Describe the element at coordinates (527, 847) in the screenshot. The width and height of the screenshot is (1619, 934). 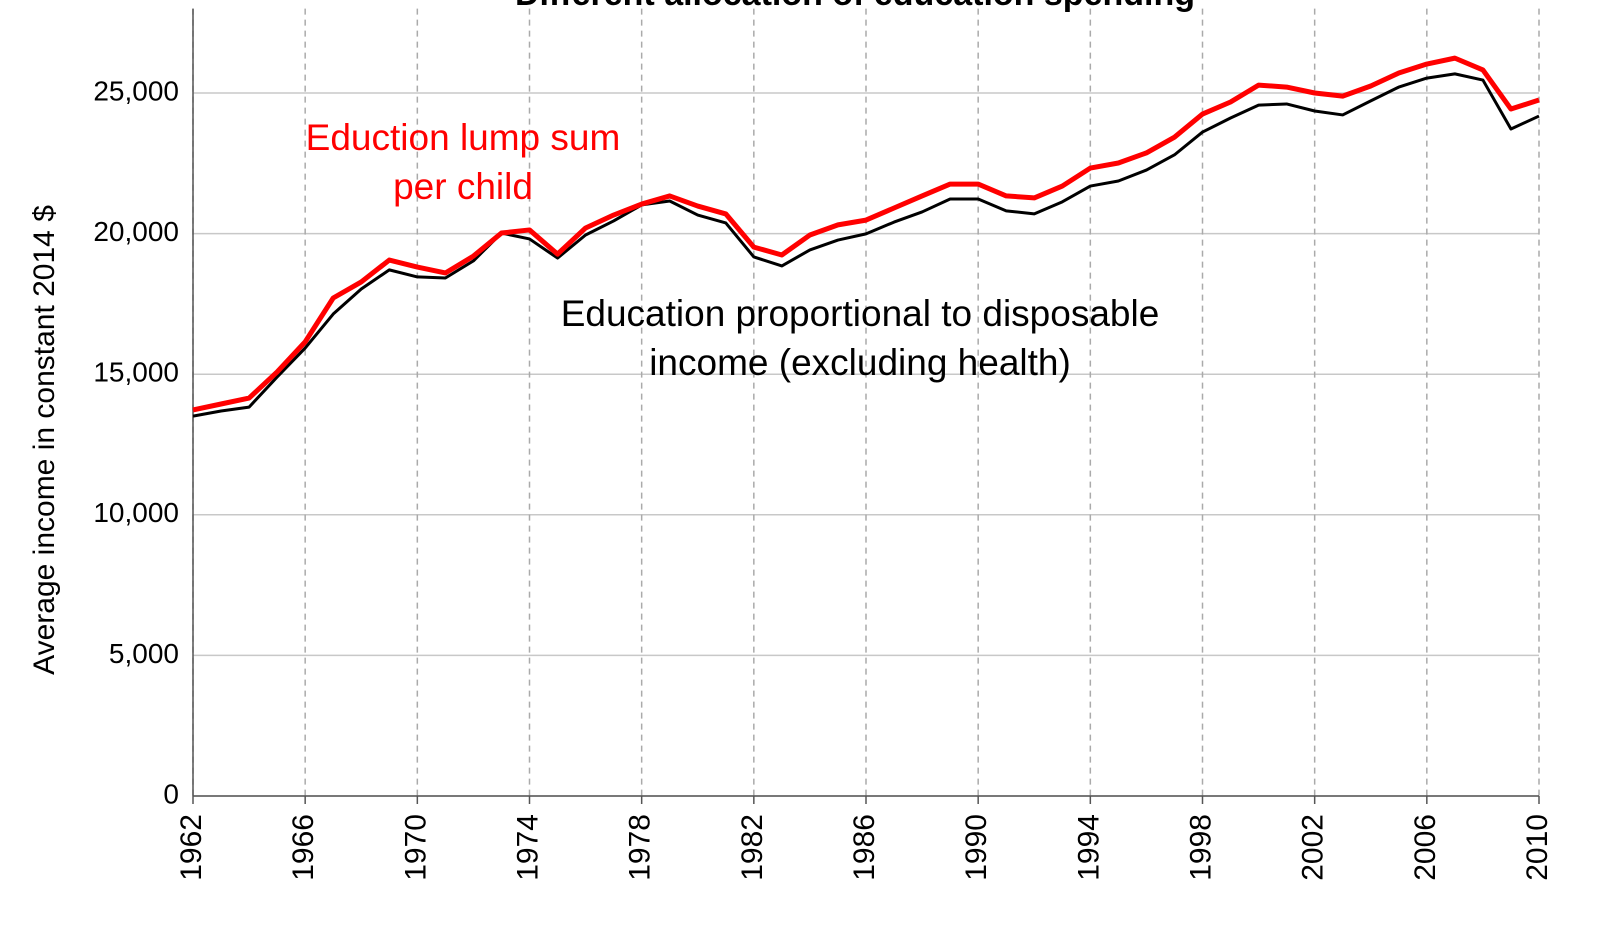
I see `x-tick-label: 1974` at that location.